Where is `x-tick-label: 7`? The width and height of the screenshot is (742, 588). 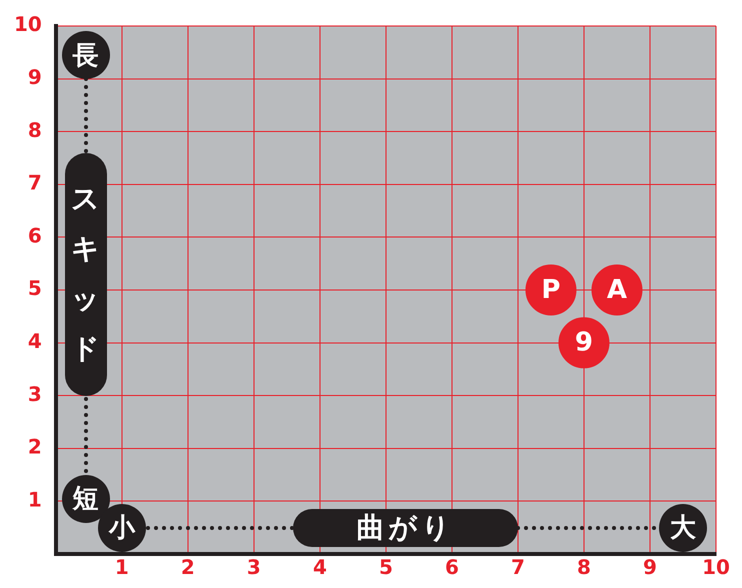 x-tick-label: 7 is located at coordinates (517, 567).